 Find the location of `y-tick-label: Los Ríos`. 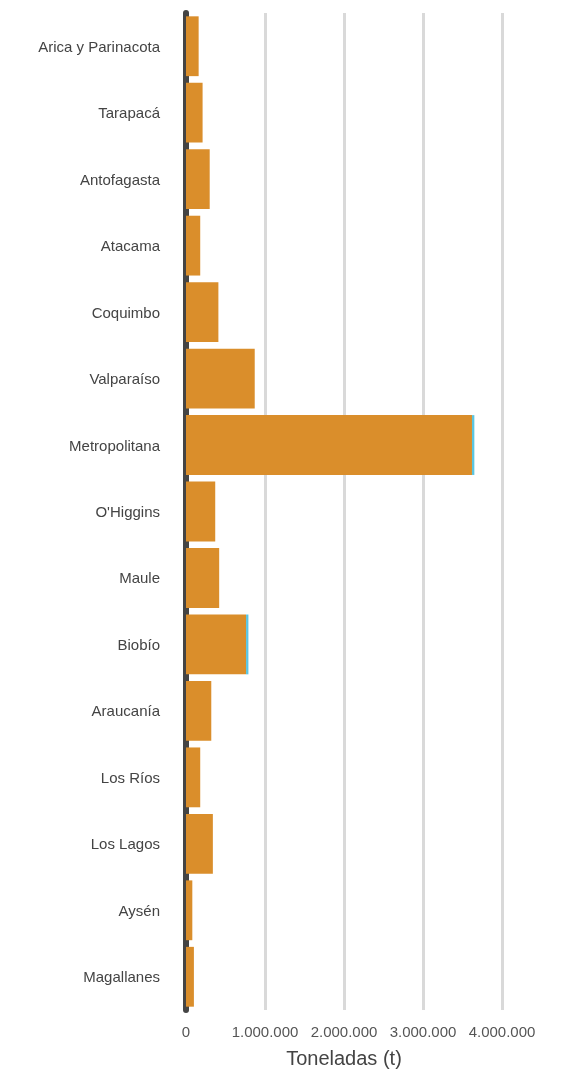

y-tick-label: Los Ríos is located at coordinates (130, 777).